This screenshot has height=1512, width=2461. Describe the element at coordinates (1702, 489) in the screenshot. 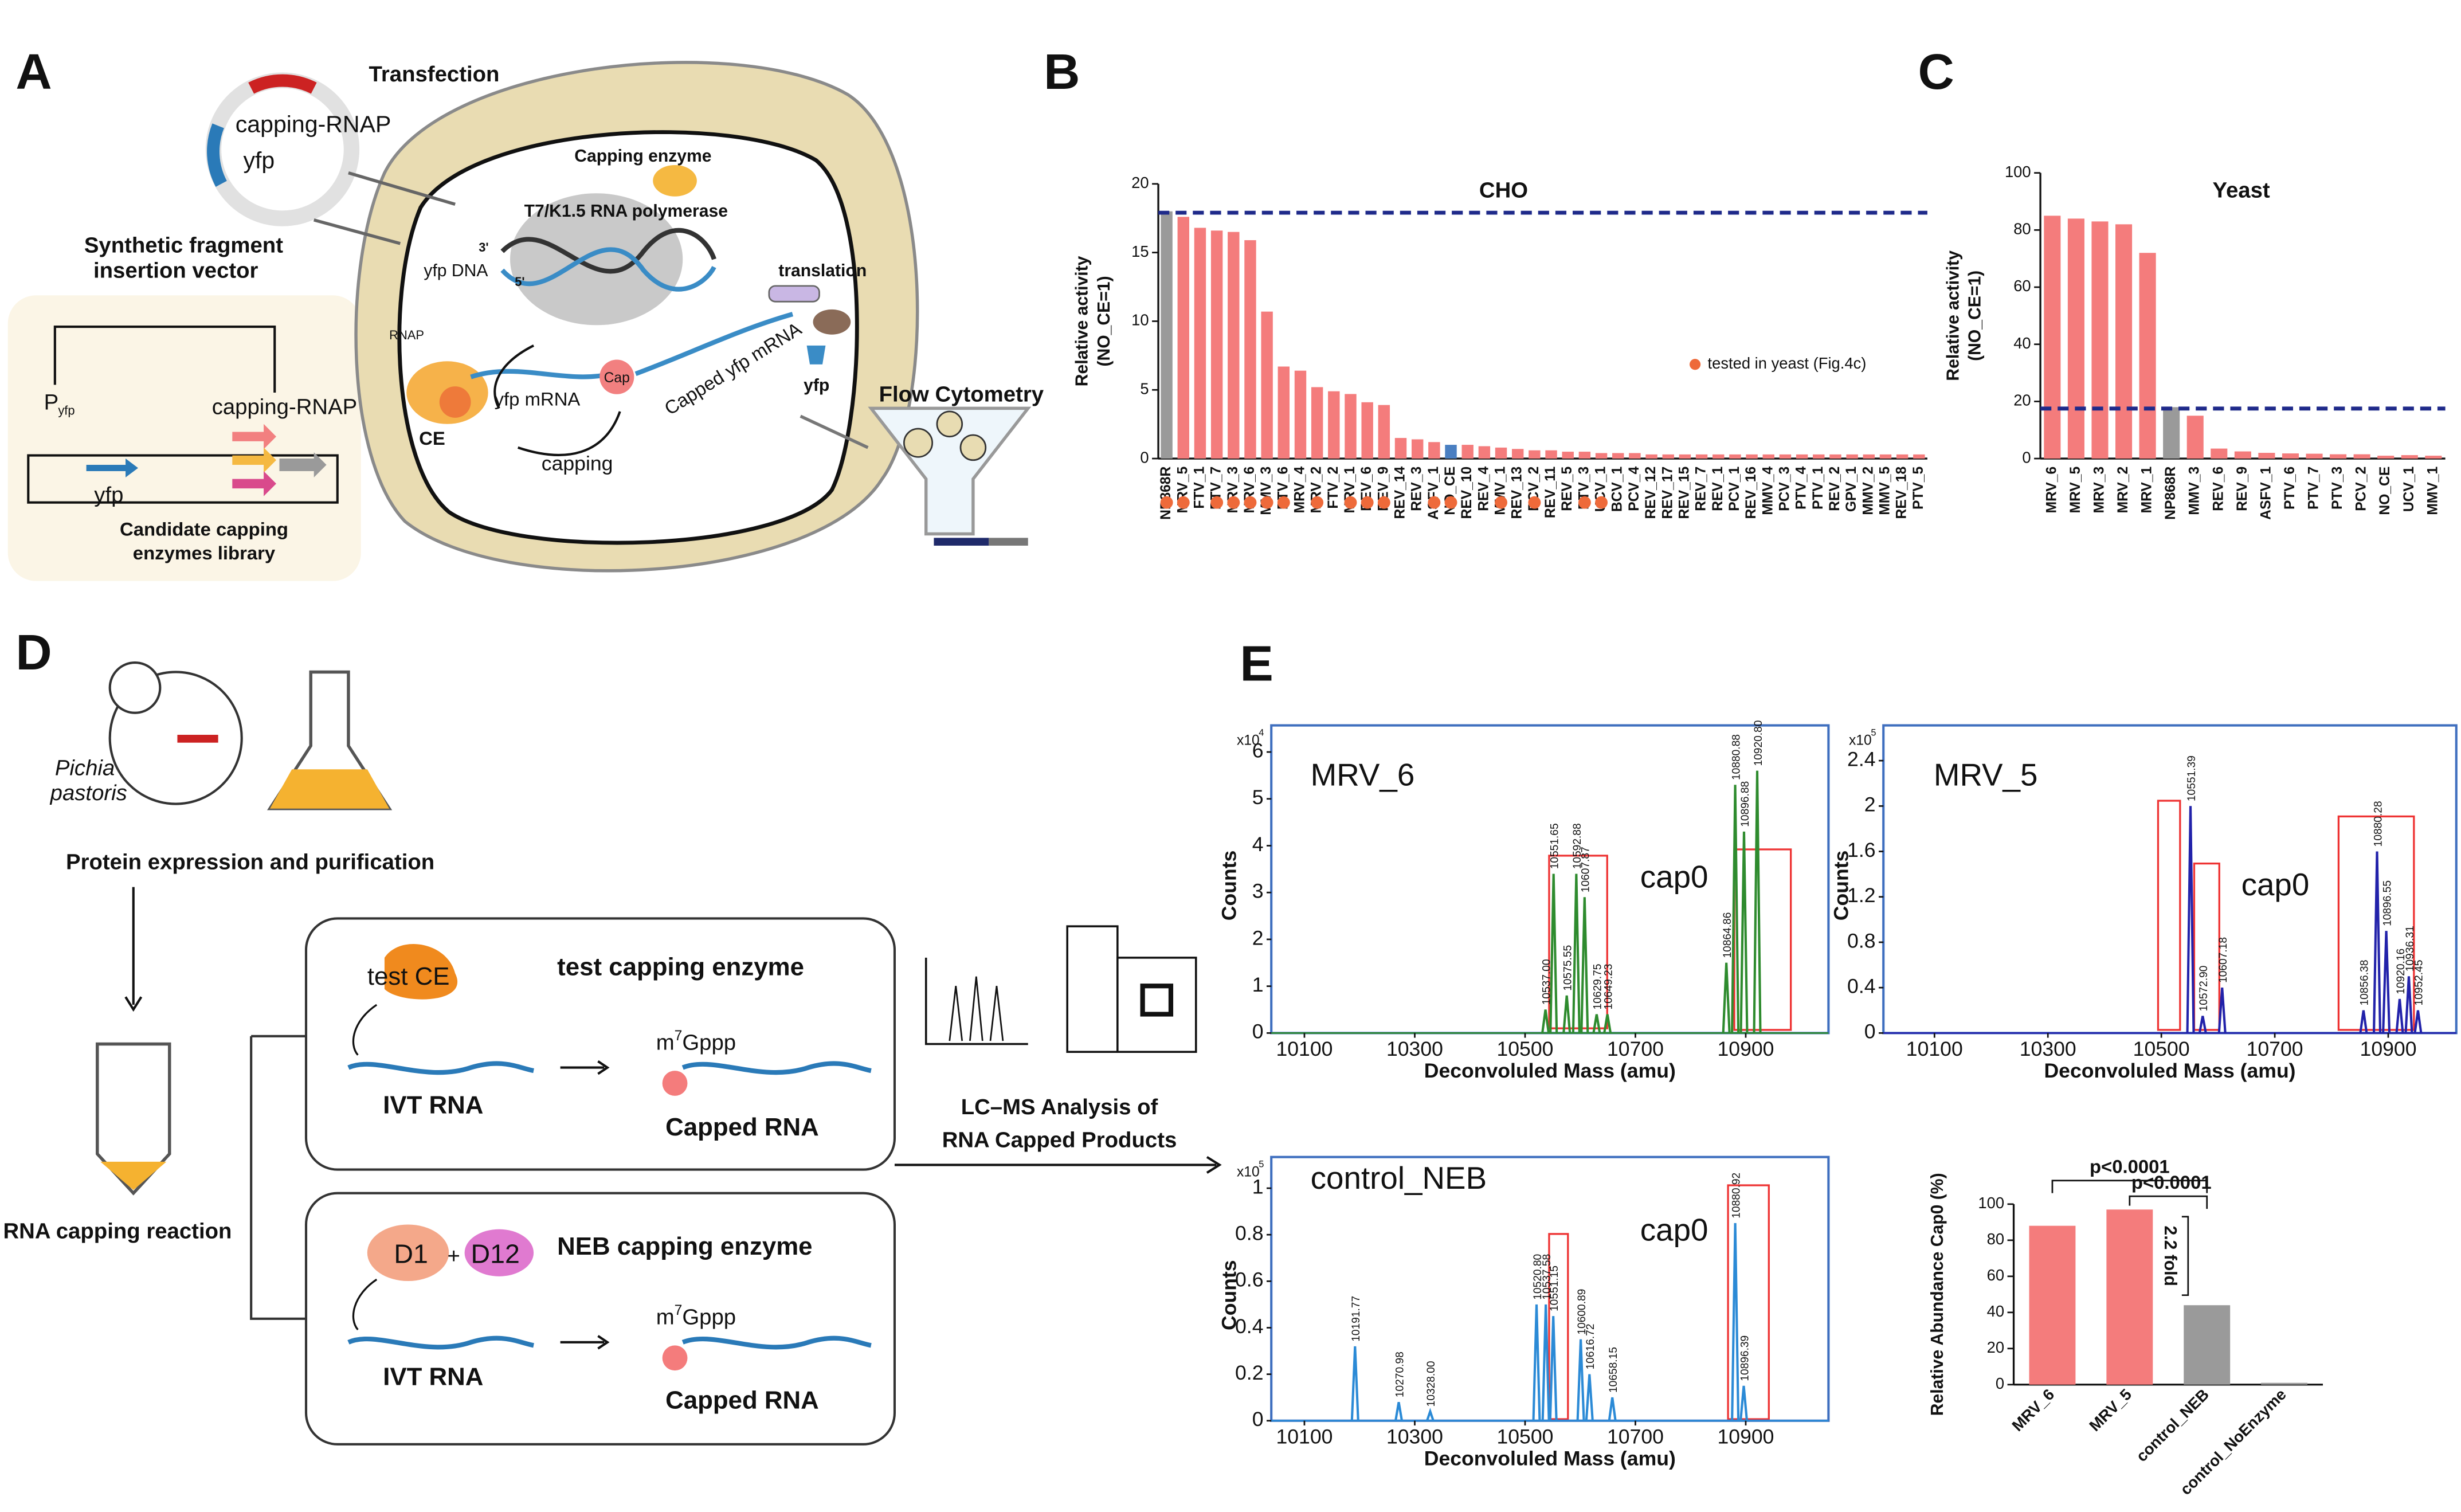

I see `x-tick-label: REV_7` at that location.